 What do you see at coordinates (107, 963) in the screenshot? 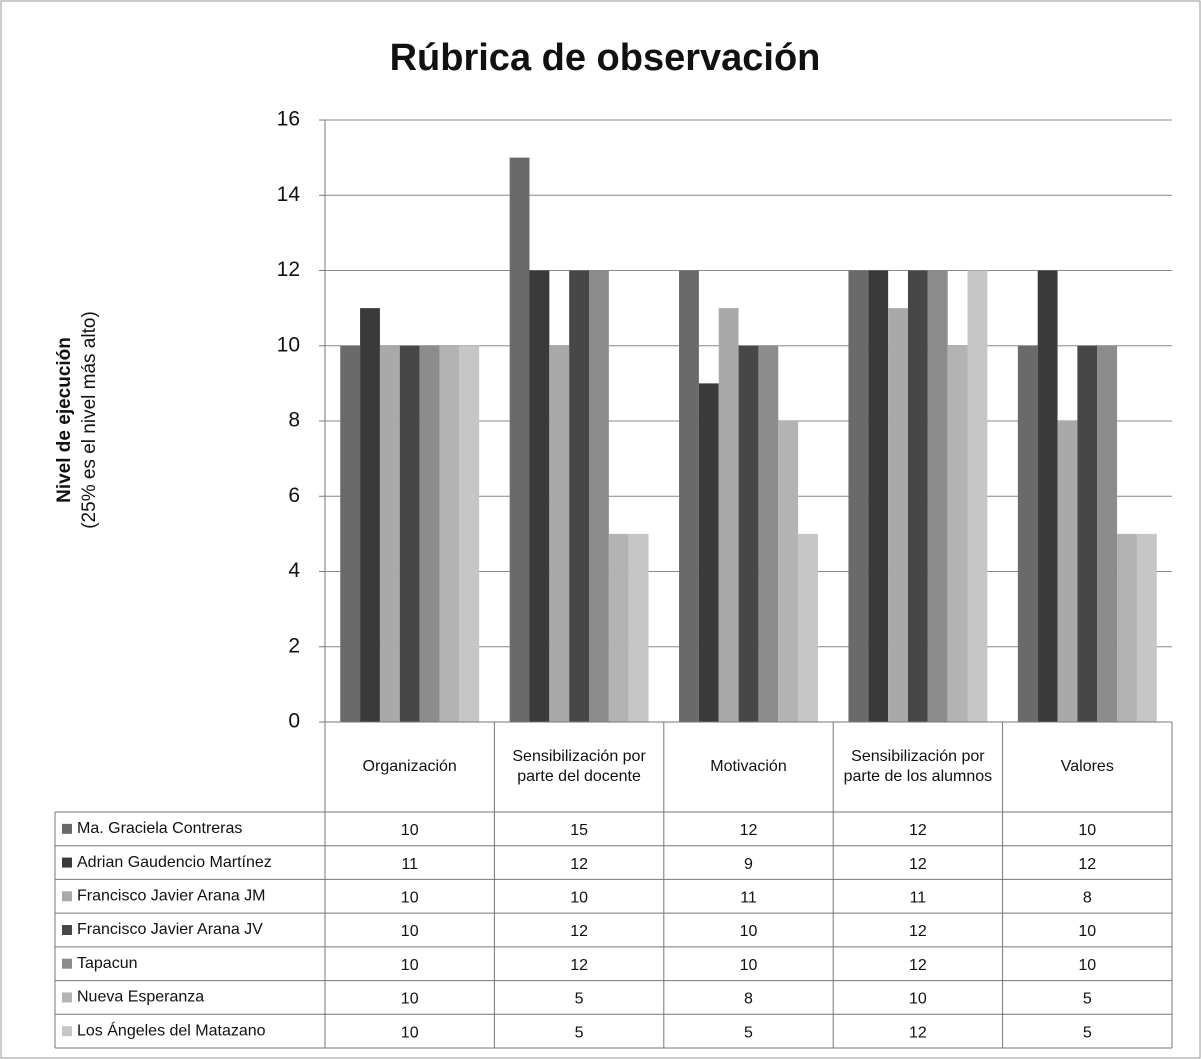
I see `legend-label: Tapacun` at bounding box center [107, 963].